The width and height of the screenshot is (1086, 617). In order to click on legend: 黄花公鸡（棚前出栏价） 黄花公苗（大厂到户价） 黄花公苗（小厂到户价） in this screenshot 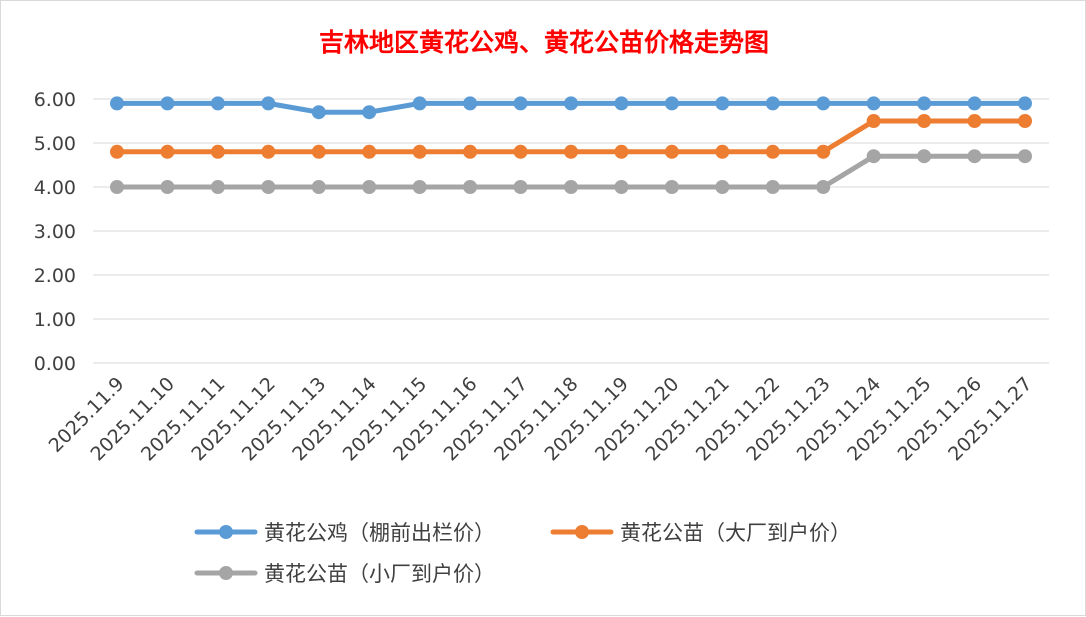, I will do `click(522, 553)`.